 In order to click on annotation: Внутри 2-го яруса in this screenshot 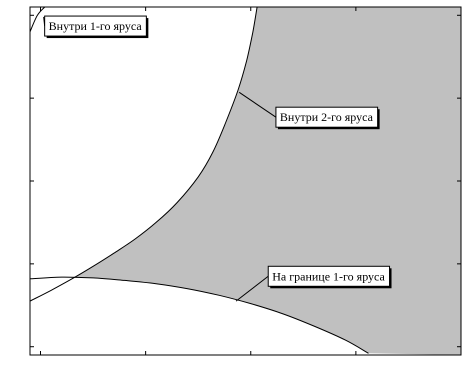, I will do `click(309, 110)`.